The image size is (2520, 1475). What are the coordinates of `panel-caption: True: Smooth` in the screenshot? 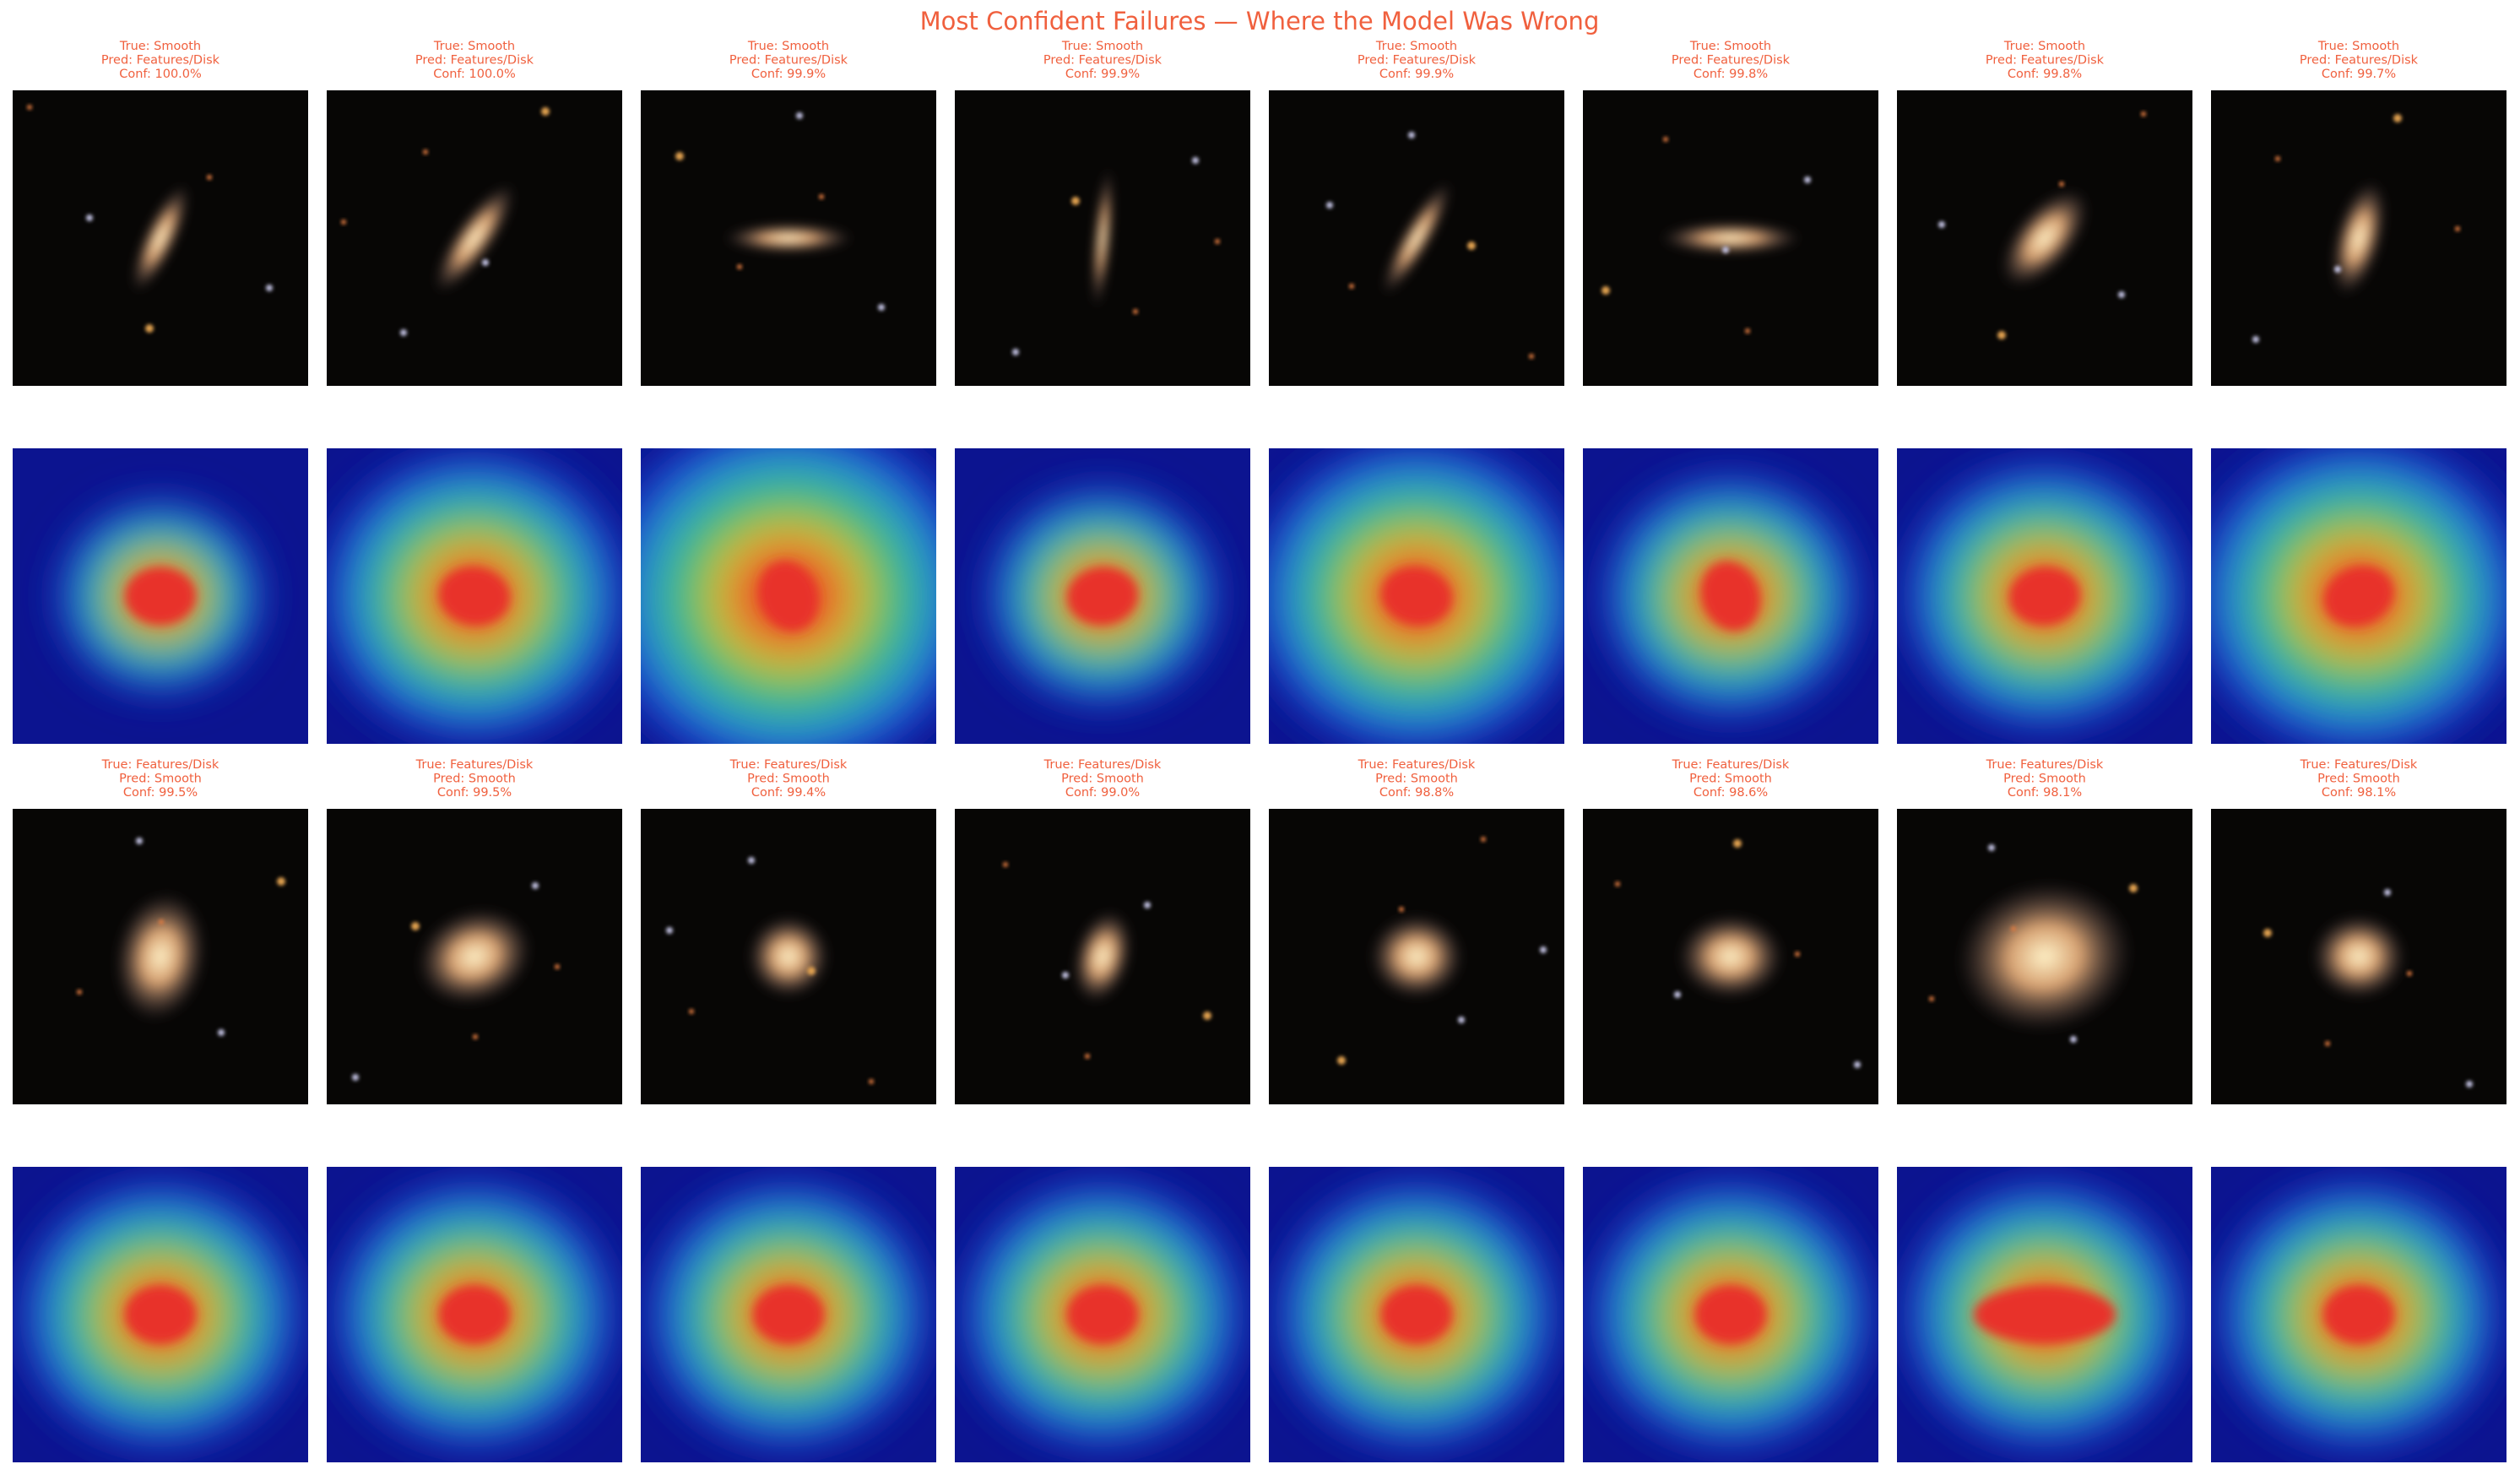 It's located at (160, 46).